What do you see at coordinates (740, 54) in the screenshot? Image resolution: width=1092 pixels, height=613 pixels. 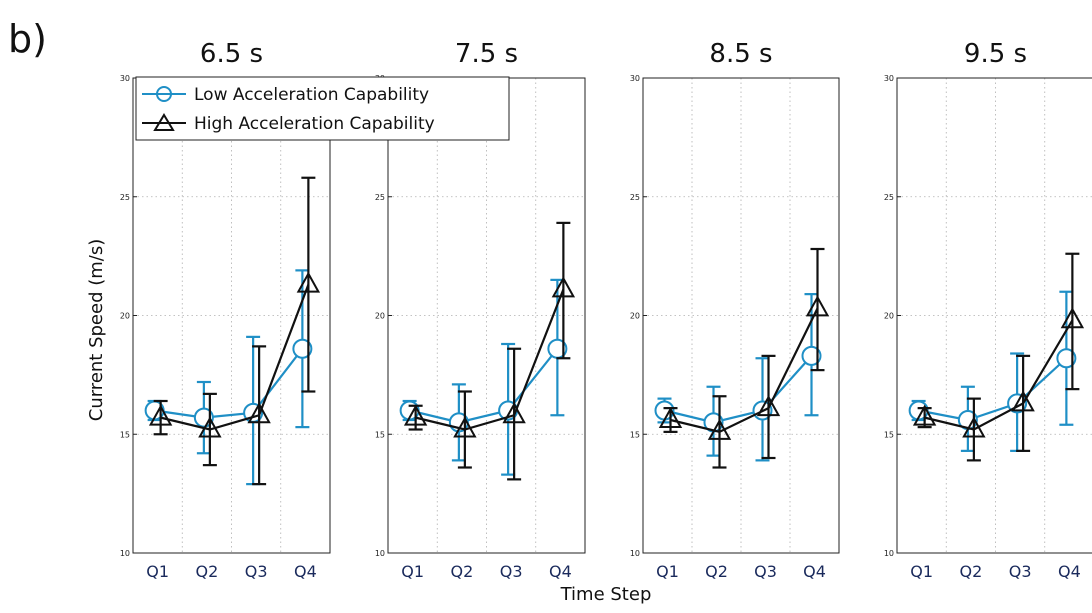 I see `panel-title: 8.5 s` at bounding box center [740, 54].